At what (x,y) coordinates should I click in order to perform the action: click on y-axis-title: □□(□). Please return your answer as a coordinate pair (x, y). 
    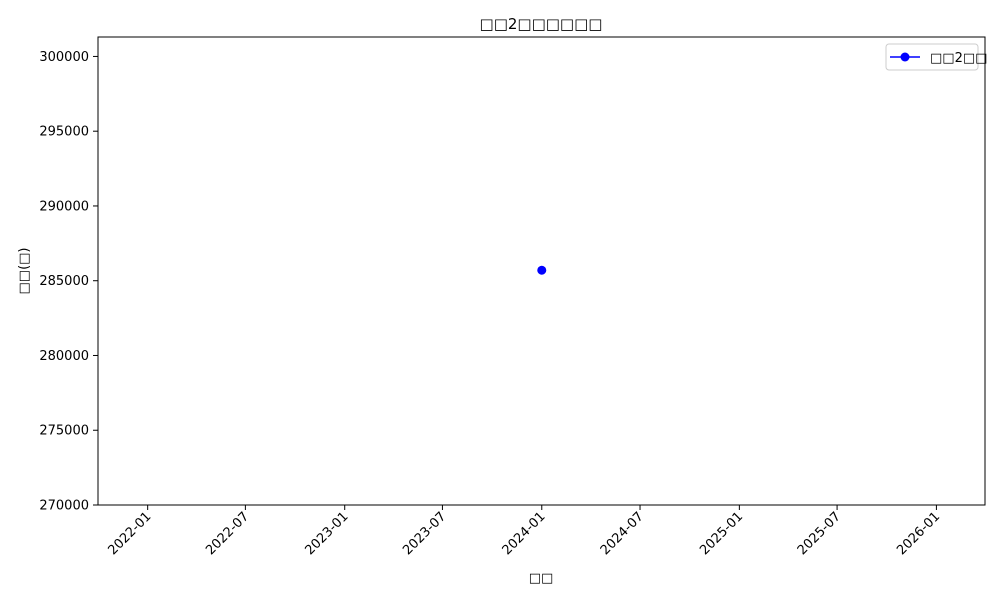
    Looking at the image, I should click on (24, 271).